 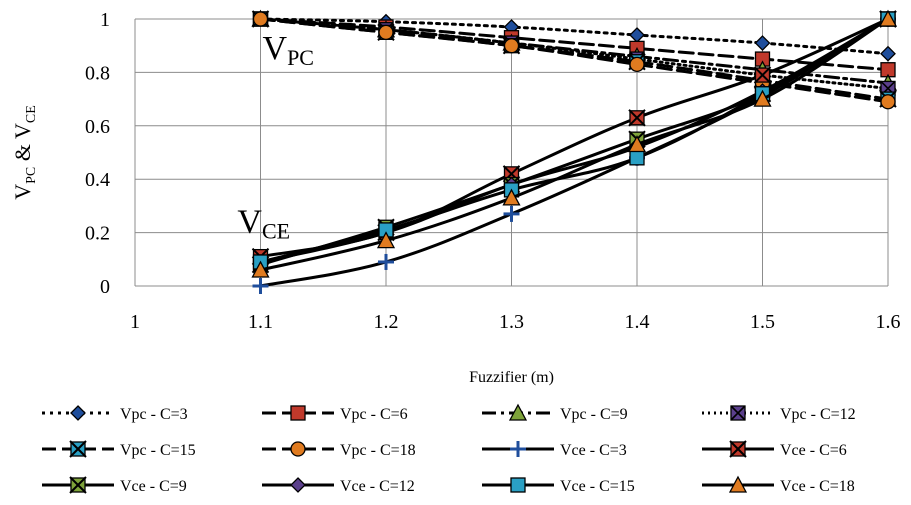 What do you see at coordinates (558, 486) in the screenshot?
I see `legend-item: Vce - C=15` at bounding box center [558, 486].